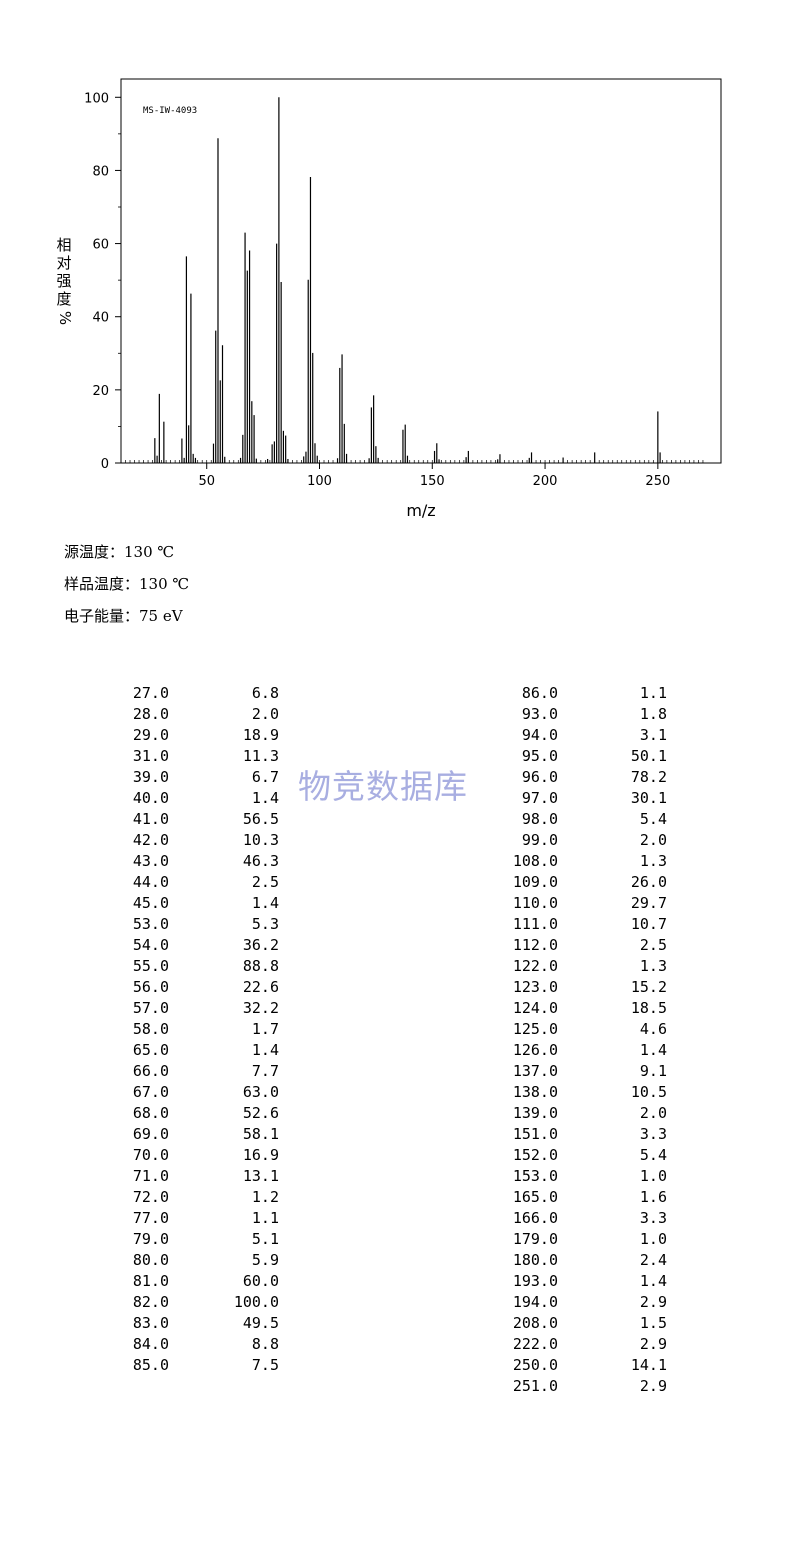 This screenshot has height=1559, width=794. Describe the element at coordinates (150, 882) in the screenshot. I see `mz-value: 44.0` at that location.